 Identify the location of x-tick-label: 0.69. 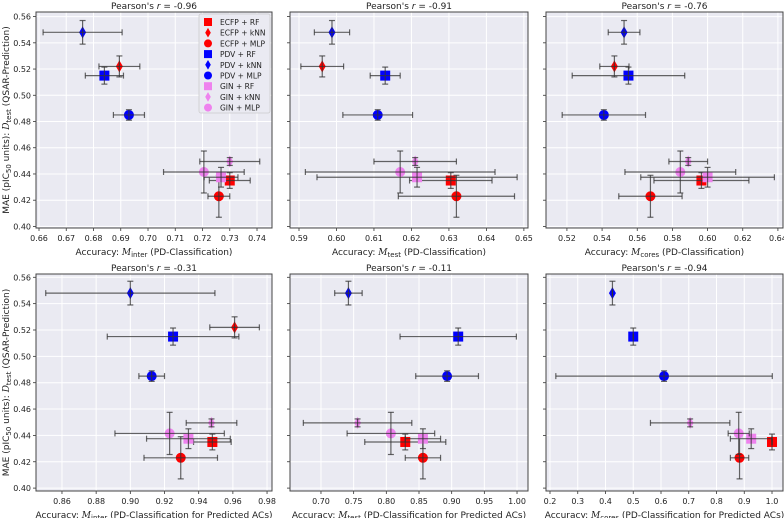
(121, 238).